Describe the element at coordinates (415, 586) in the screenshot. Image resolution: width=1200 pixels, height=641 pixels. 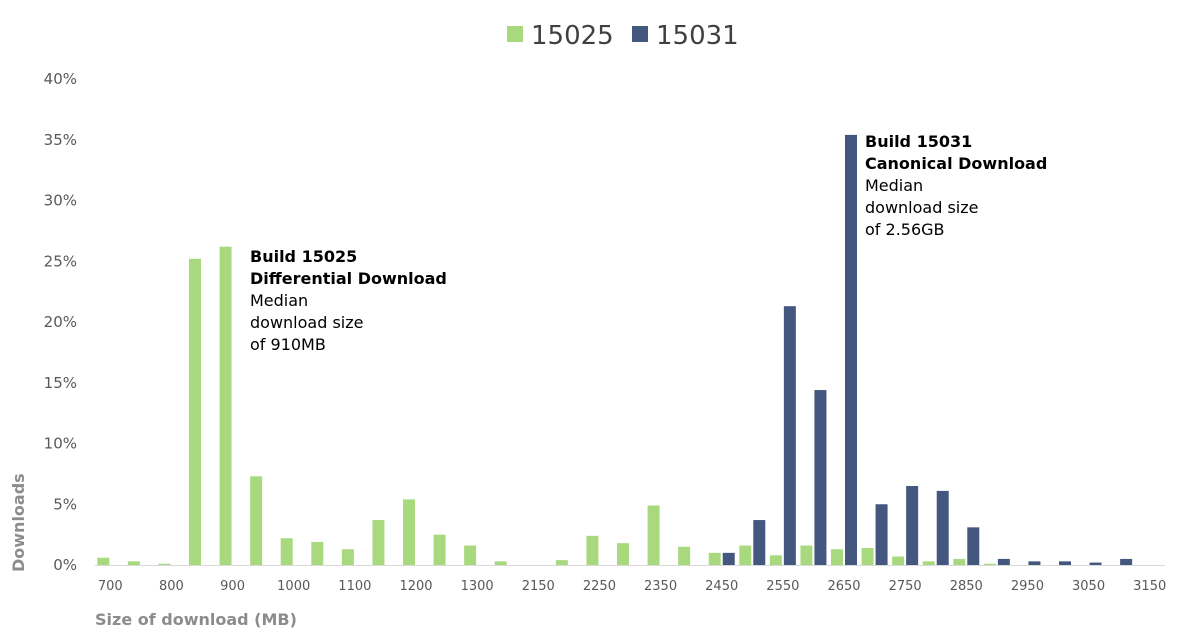
I see `x-tick-label: 1200` at that location.